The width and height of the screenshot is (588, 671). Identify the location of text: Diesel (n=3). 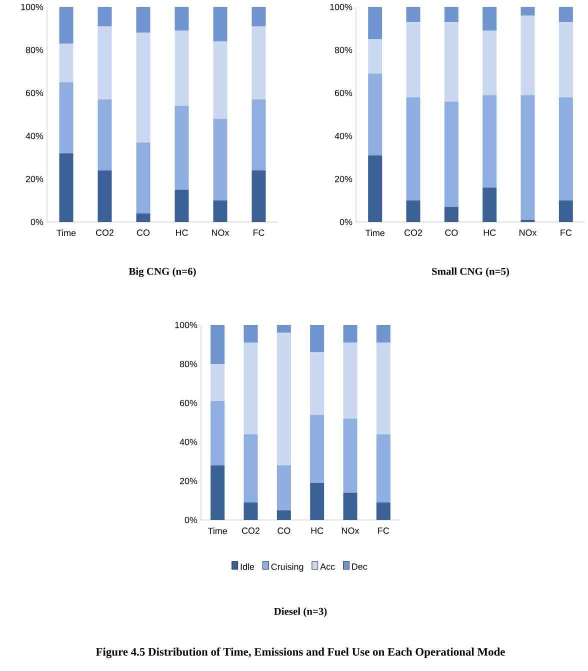
(300, 613).